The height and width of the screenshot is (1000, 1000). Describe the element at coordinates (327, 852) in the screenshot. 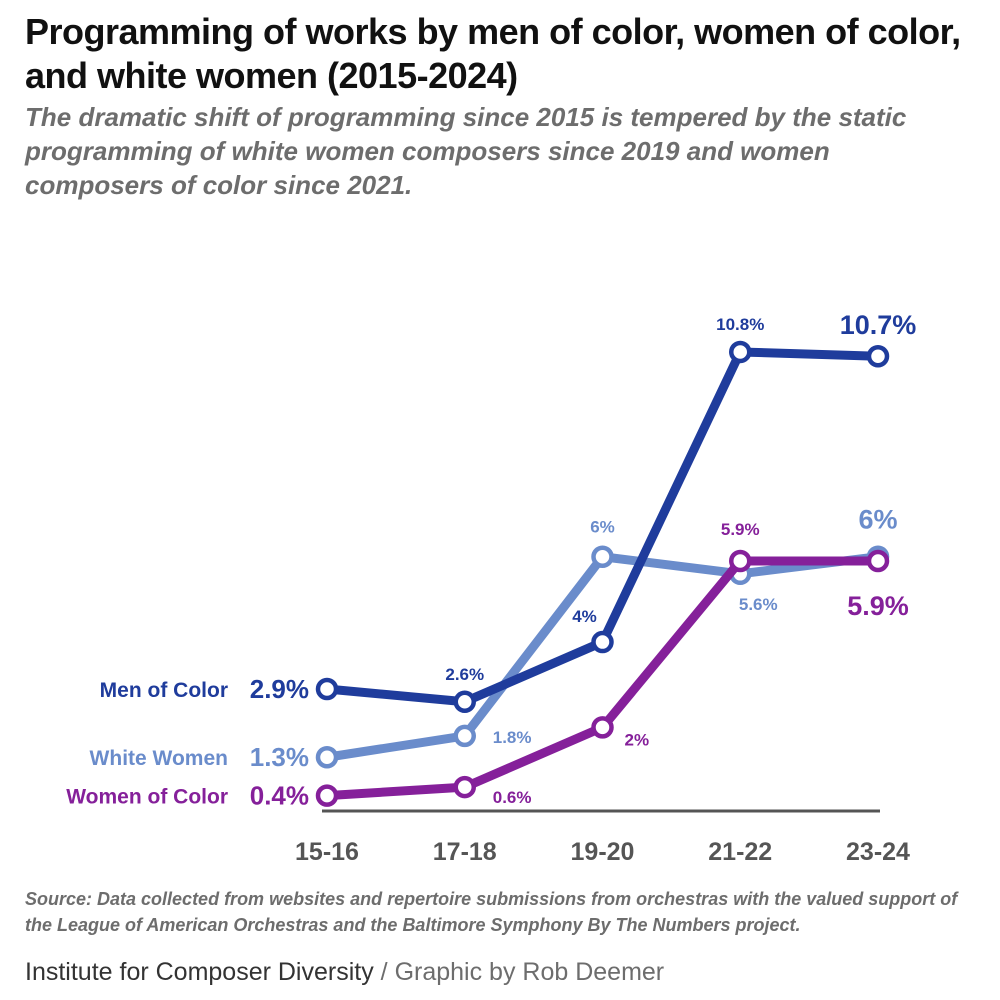

I see `x-tick-label: 15-16` at that location.